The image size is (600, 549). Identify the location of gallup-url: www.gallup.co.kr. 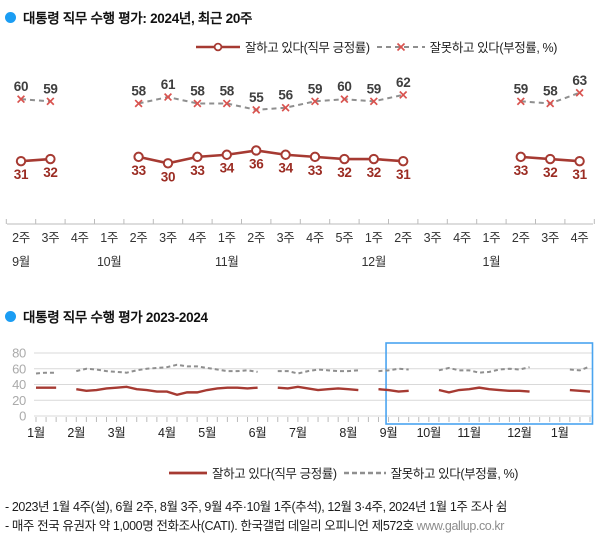
(460, 526).